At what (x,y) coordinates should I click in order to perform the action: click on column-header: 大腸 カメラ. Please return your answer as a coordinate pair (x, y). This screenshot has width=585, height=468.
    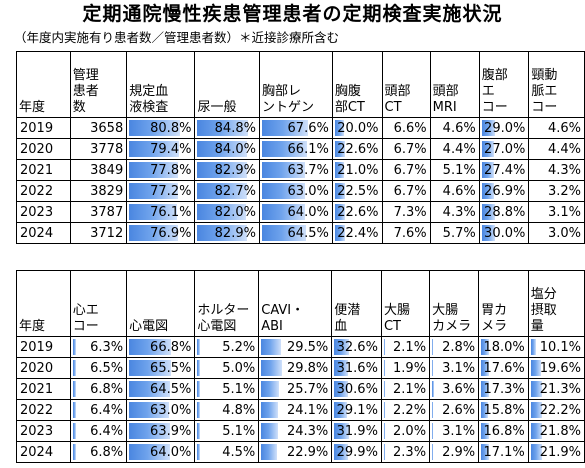
    Looking at the image, I should click on (454, 303).